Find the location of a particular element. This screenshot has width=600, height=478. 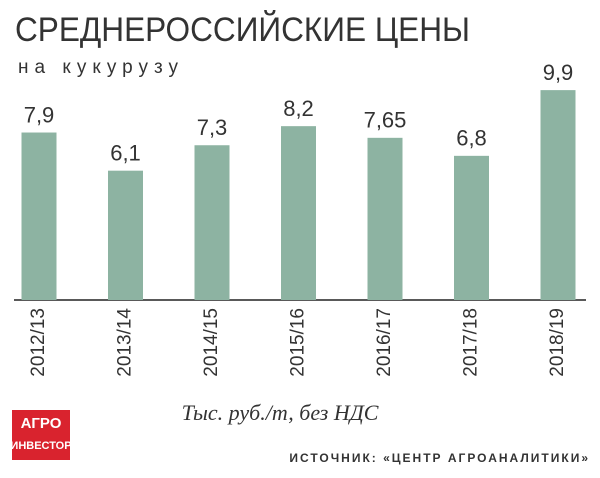

chart-subtitle: на кукурузу is located at coordinates (101, 67).